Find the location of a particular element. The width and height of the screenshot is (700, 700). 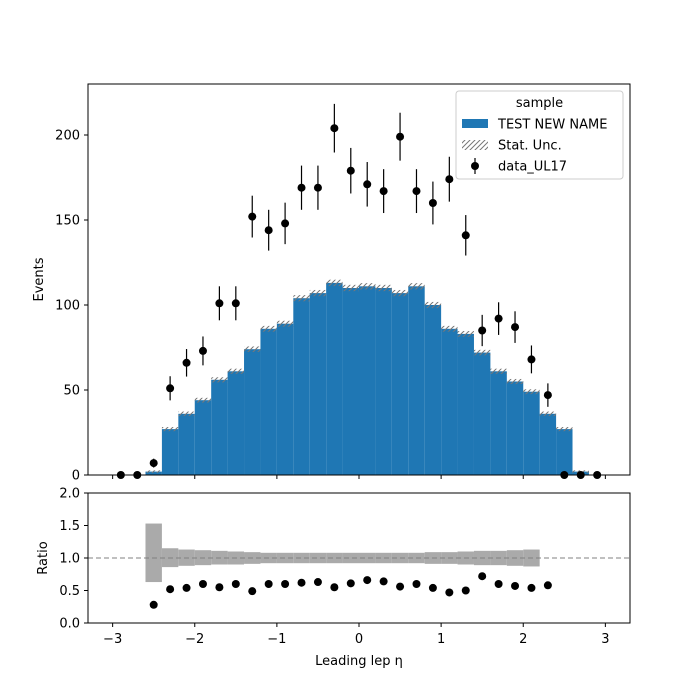

ratio-xtick-label-5: 2 is located at coordinates (523, 639).